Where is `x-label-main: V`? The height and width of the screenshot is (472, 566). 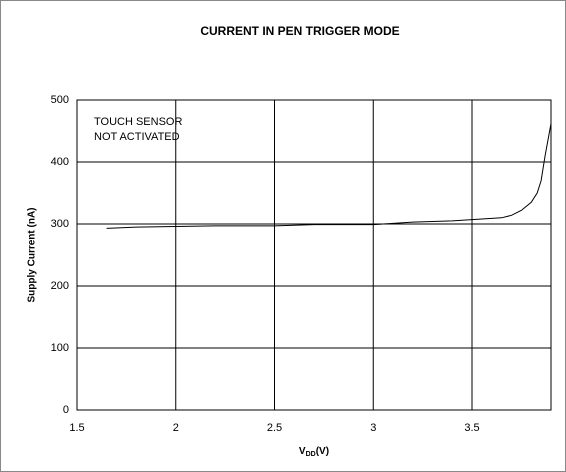
x-label-main: V is located at coordinates (302, 451).